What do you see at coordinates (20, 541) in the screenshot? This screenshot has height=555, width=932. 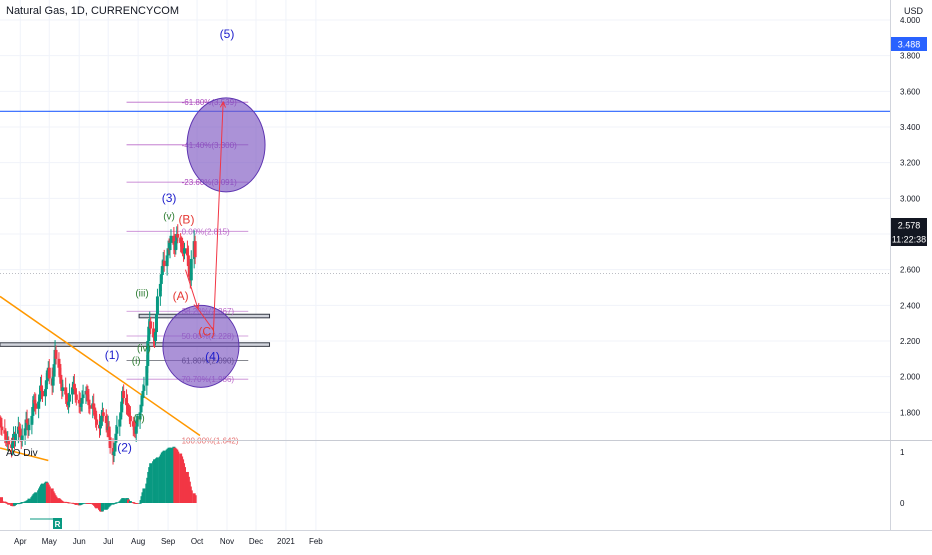 I see `time-tick-label: Apr` at bounding box center [20, 541].